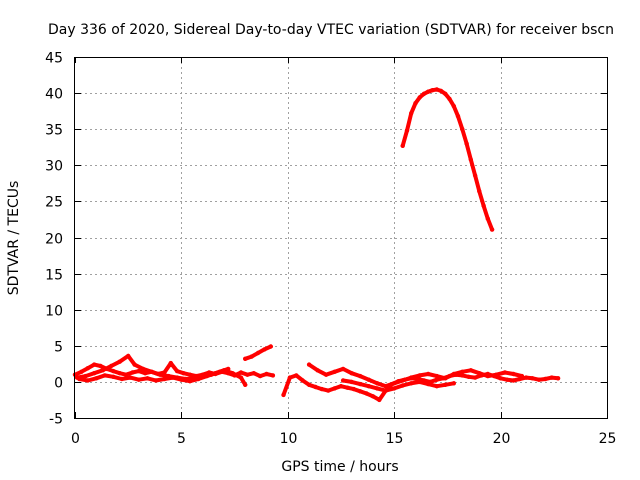 The image size is (640, 480). What do you see at coordinates (56, 420) in the screenshot?
I see `y-tick-label: -5` at bounding box center [56, 420].